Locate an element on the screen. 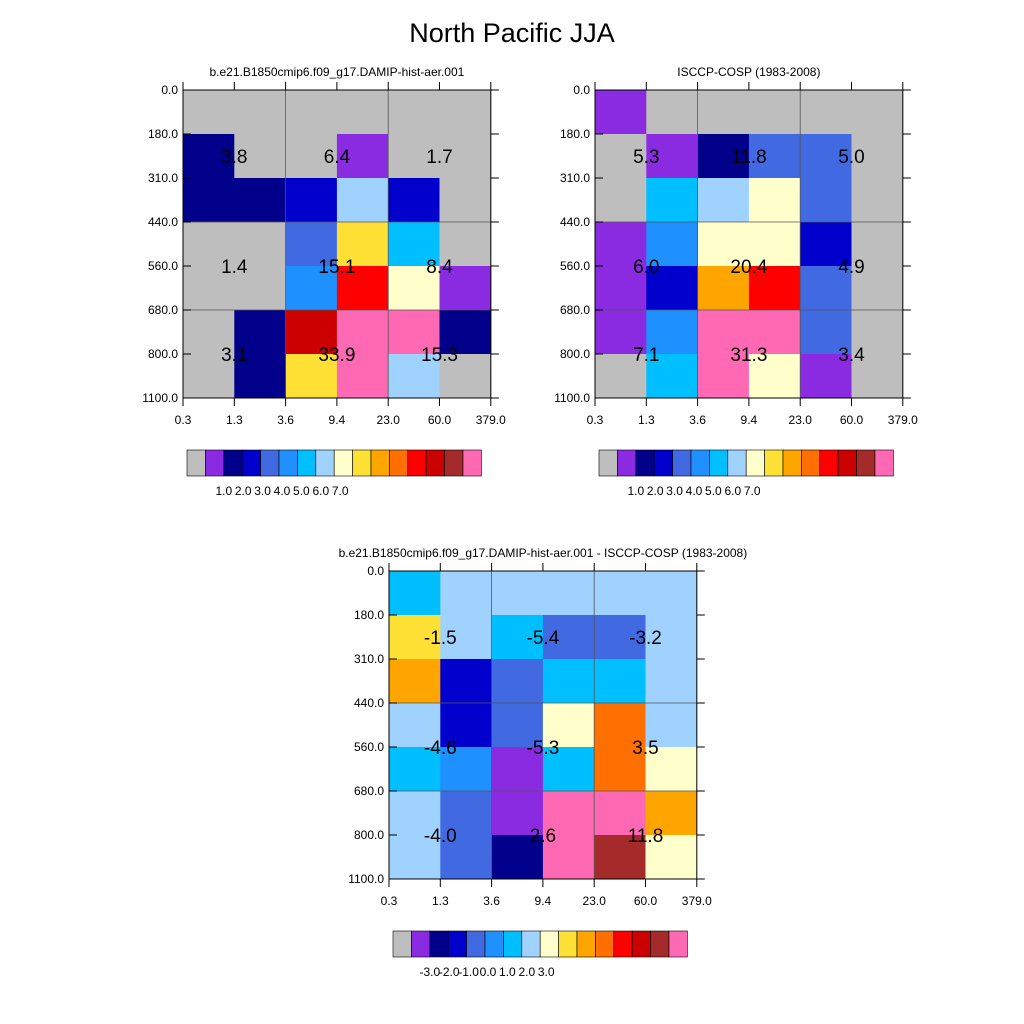  x-tick-label: 3.6 is located at coordinates (697, 420).